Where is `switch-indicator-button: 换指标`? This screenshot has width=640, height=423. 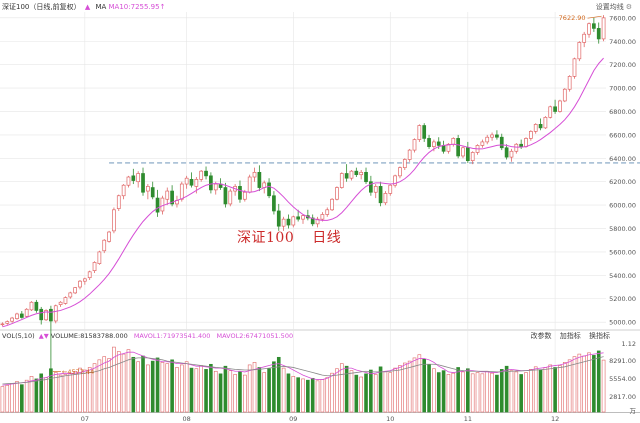
switch-indicator-button: 换指标 is located at coordinates (599, 336).